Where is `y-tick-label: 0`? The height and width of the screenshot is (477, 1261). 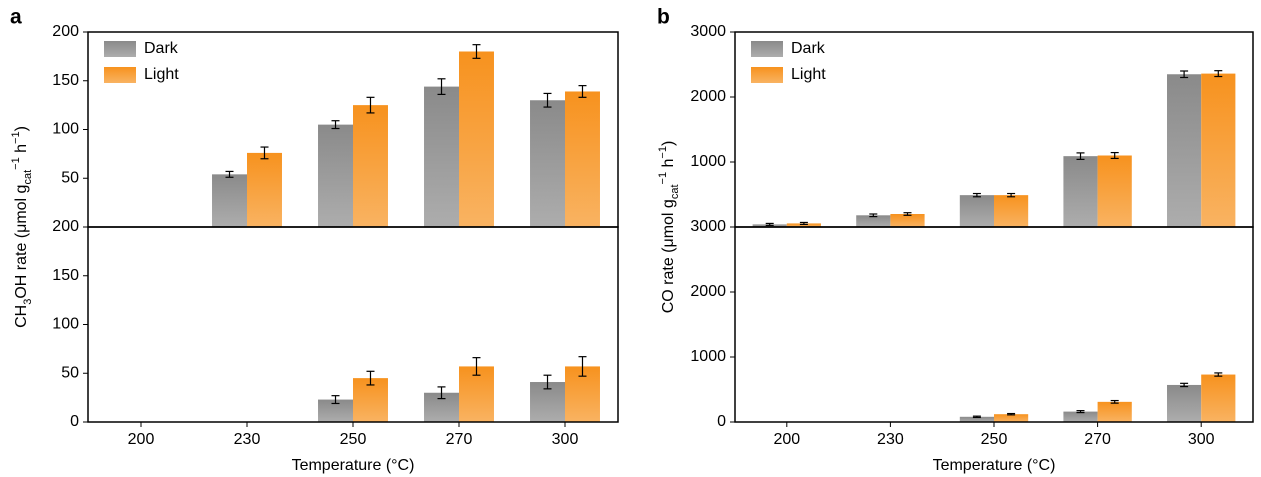 y-tick-label: 0 is located at coordinates (721, 421).